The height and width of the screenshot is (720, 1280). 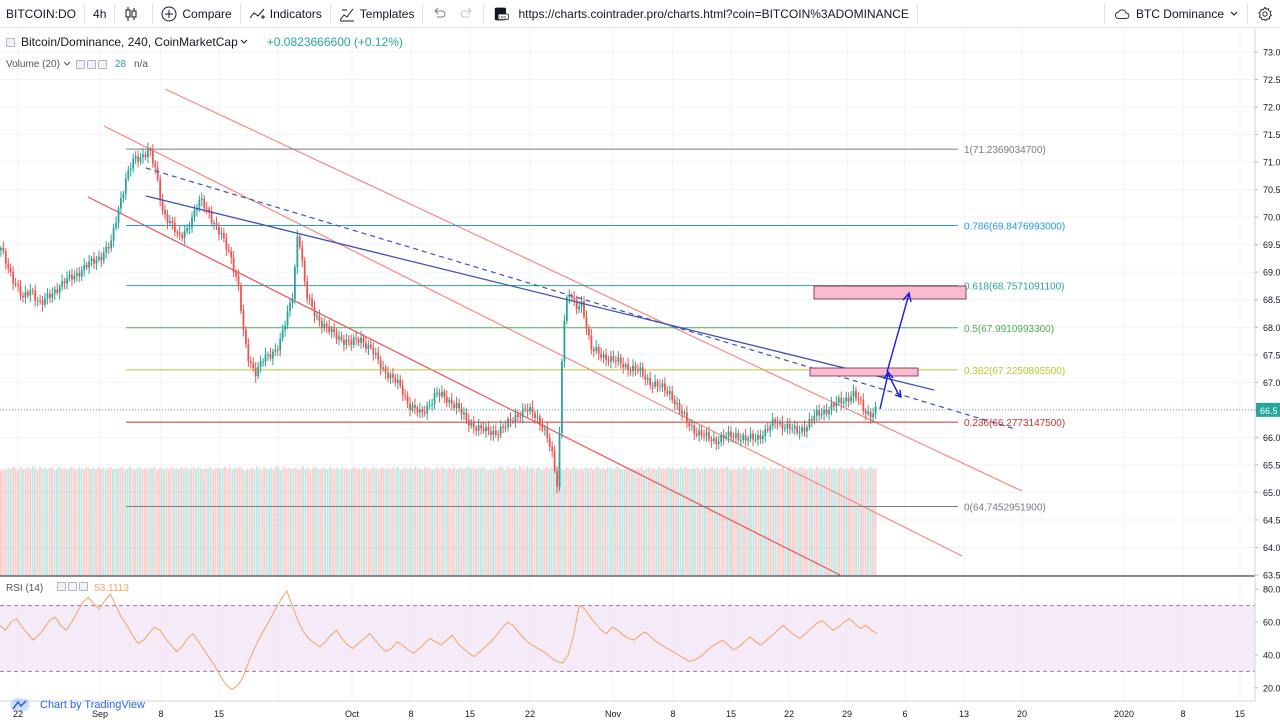 What do you see at coordinates (377, 14) in the screenshot?
I see `templates-button: Templates` at bounding box center [377, 14].